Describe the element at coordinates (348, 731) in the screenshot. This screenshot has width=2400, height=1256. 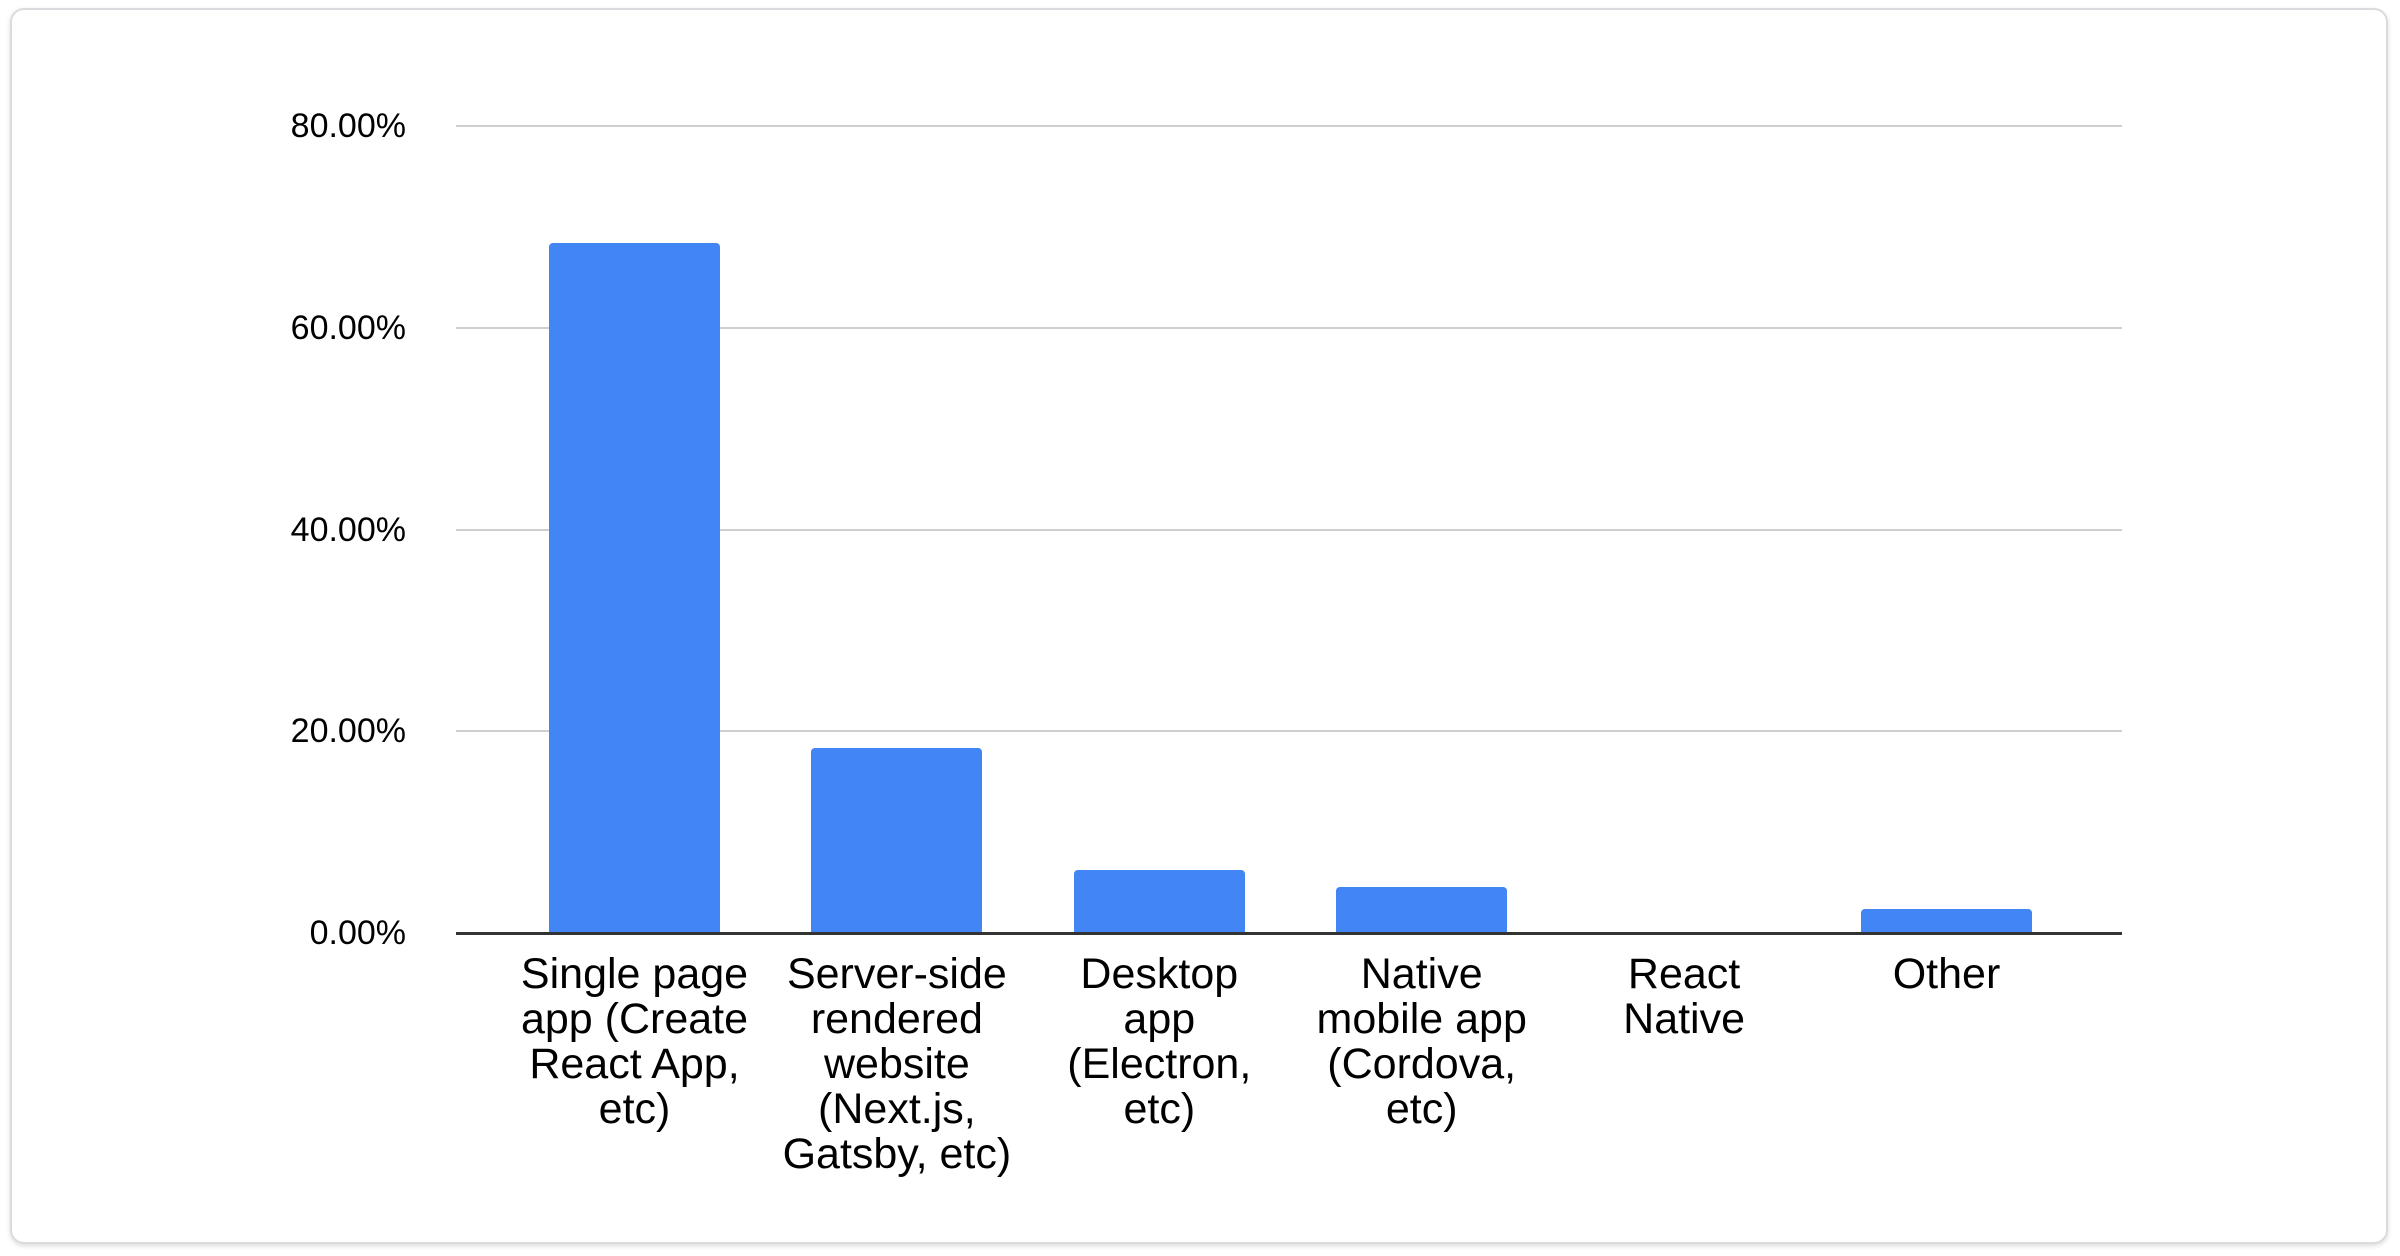
I see `y-axis-tick-label: 20.00%` at that location.